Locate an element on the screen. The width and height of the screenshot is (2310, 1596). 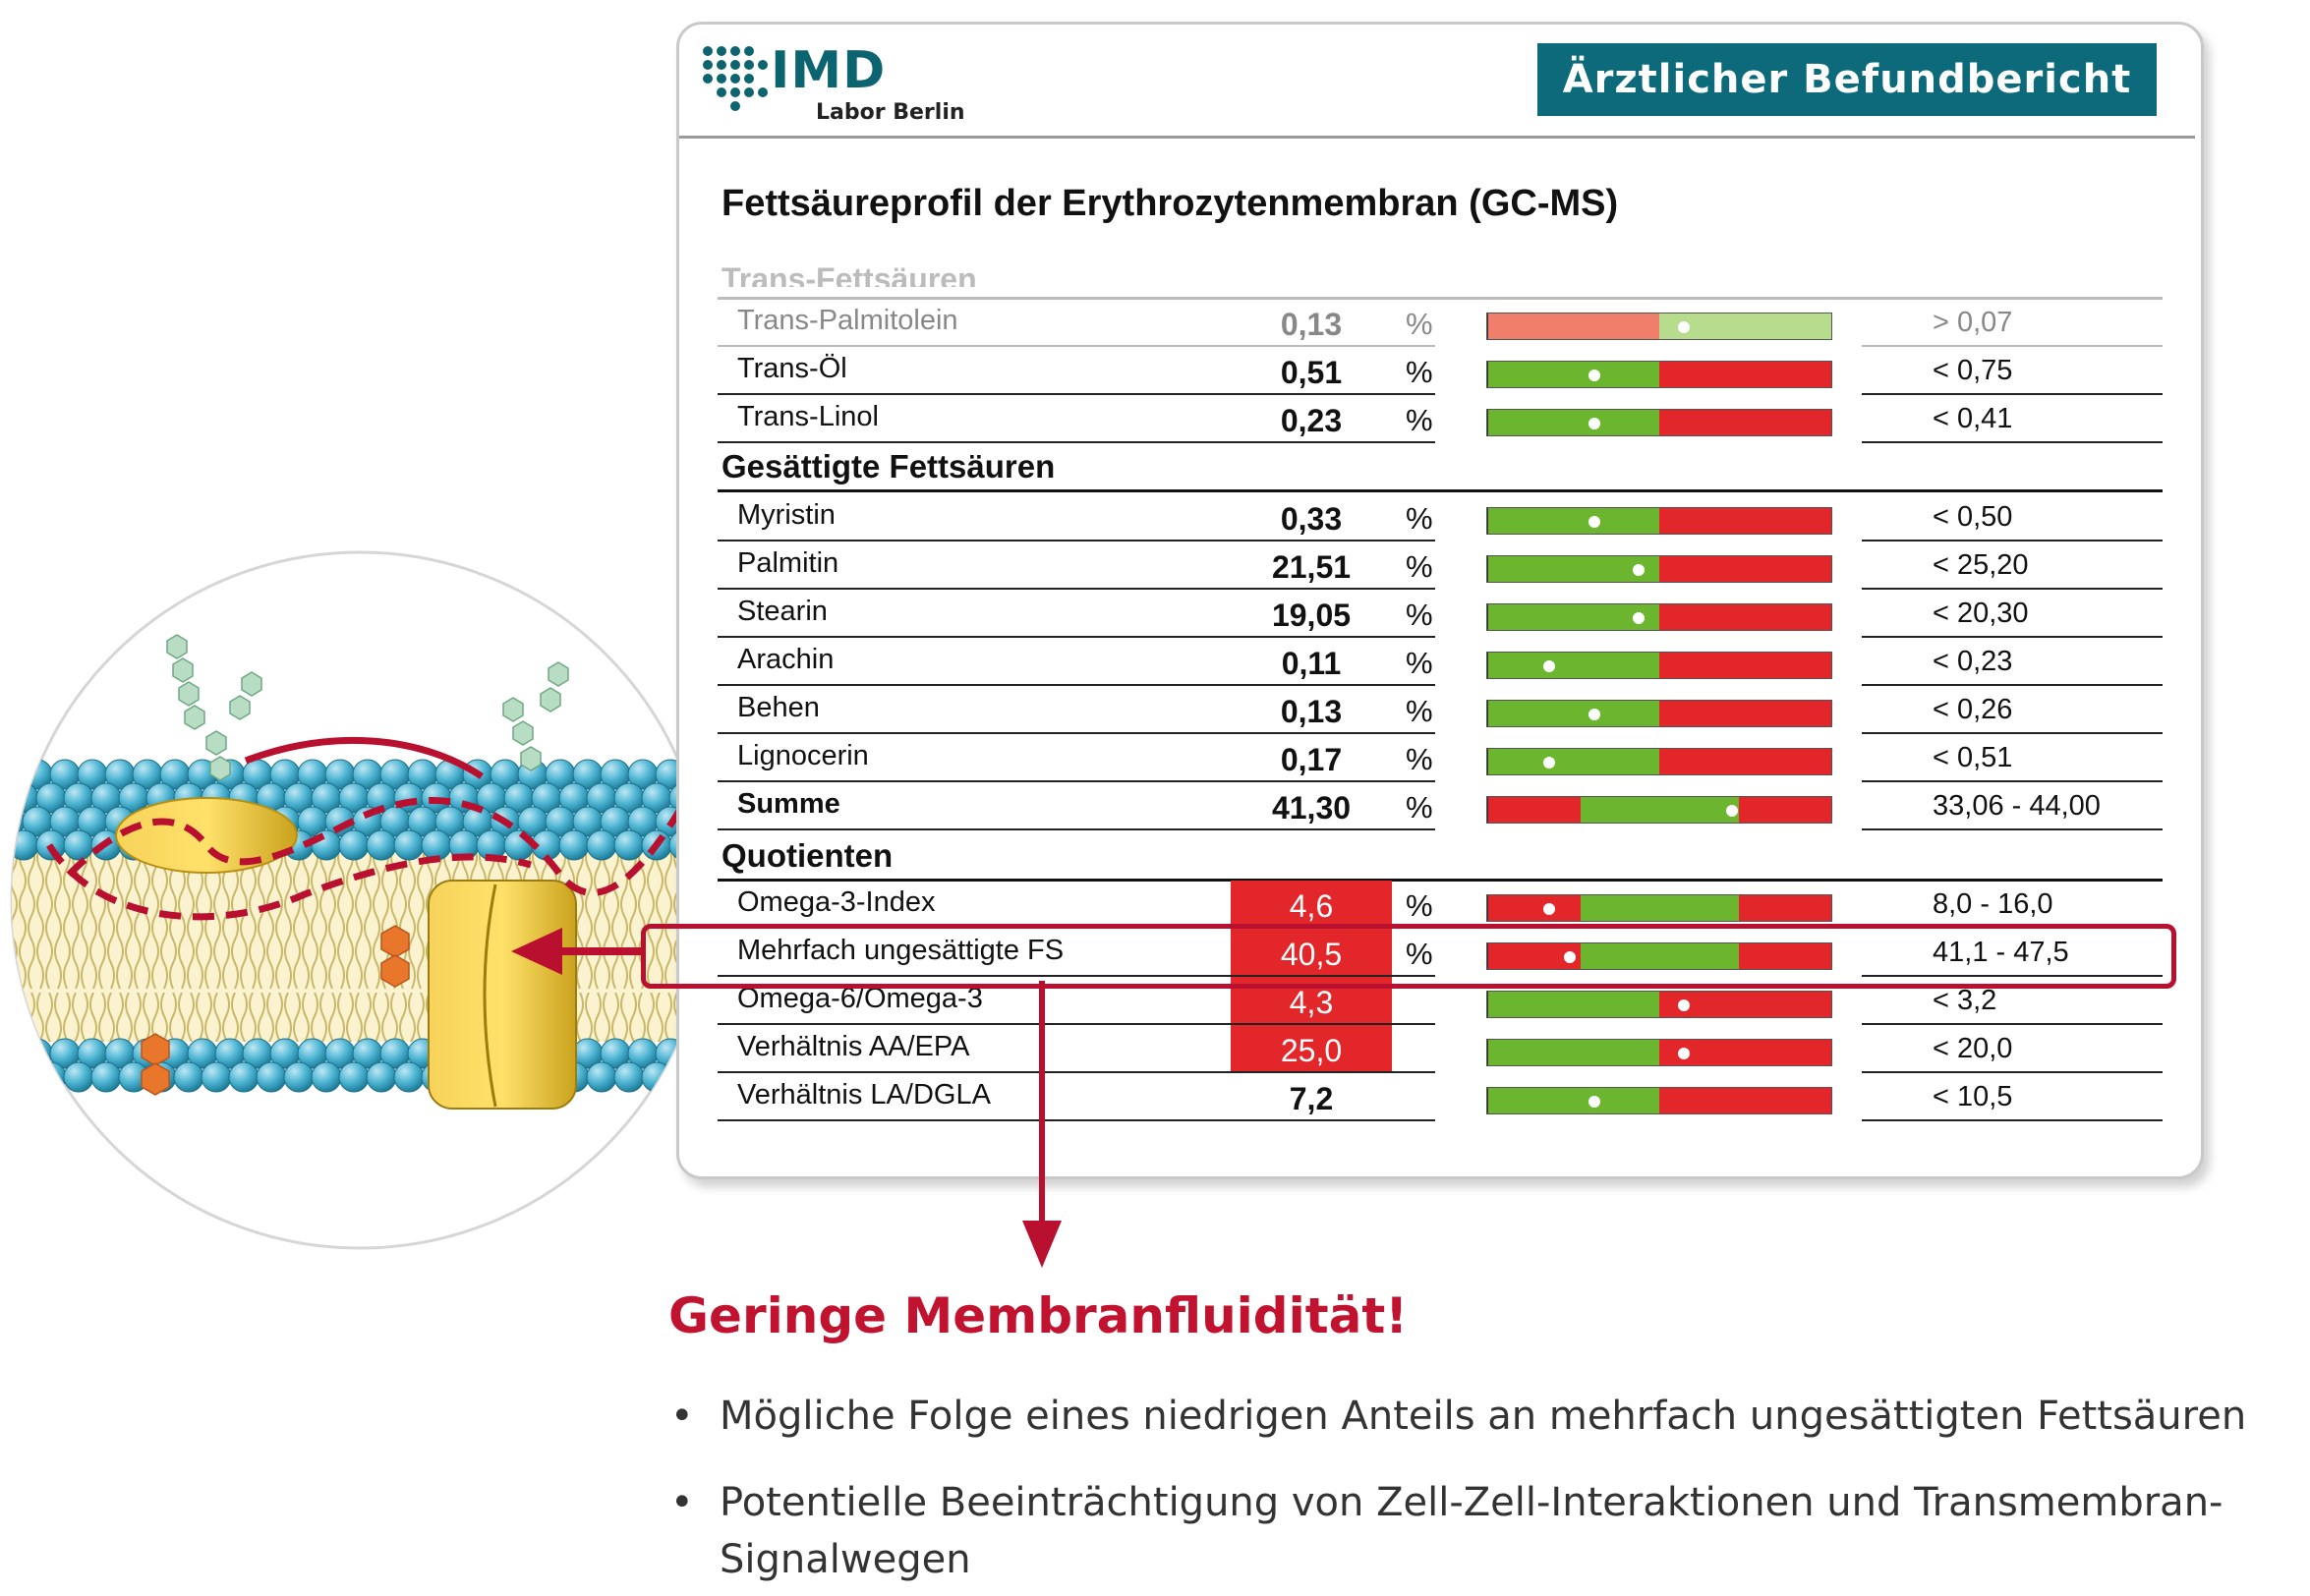
analyte-name: Arachin is located at coordinates (786, 659).